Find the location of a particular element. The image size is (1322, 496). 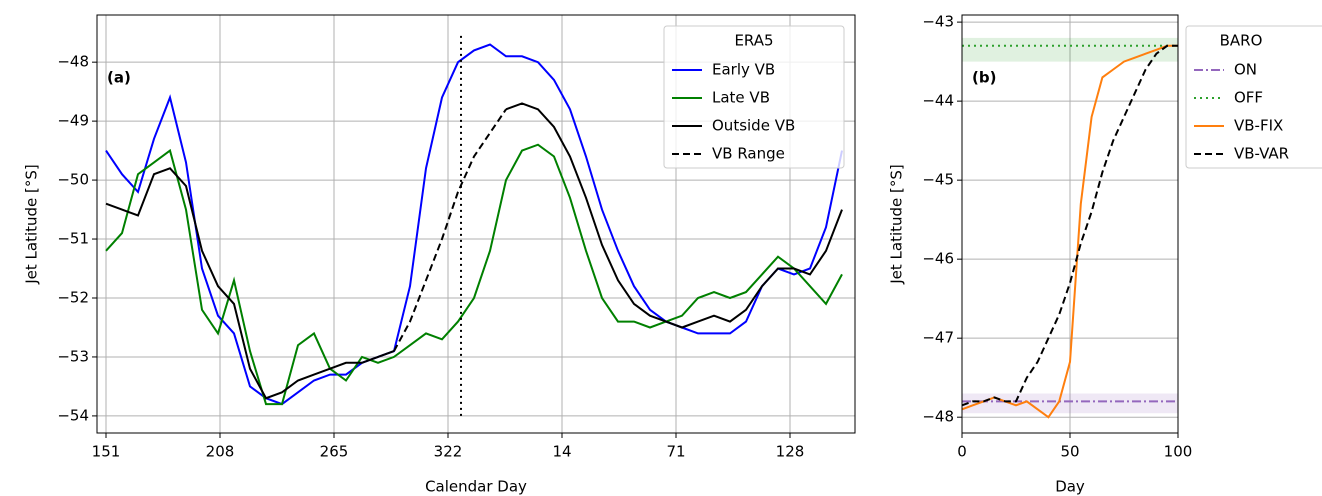

x-axis-label: Day is located at coordinates (1070, 487).